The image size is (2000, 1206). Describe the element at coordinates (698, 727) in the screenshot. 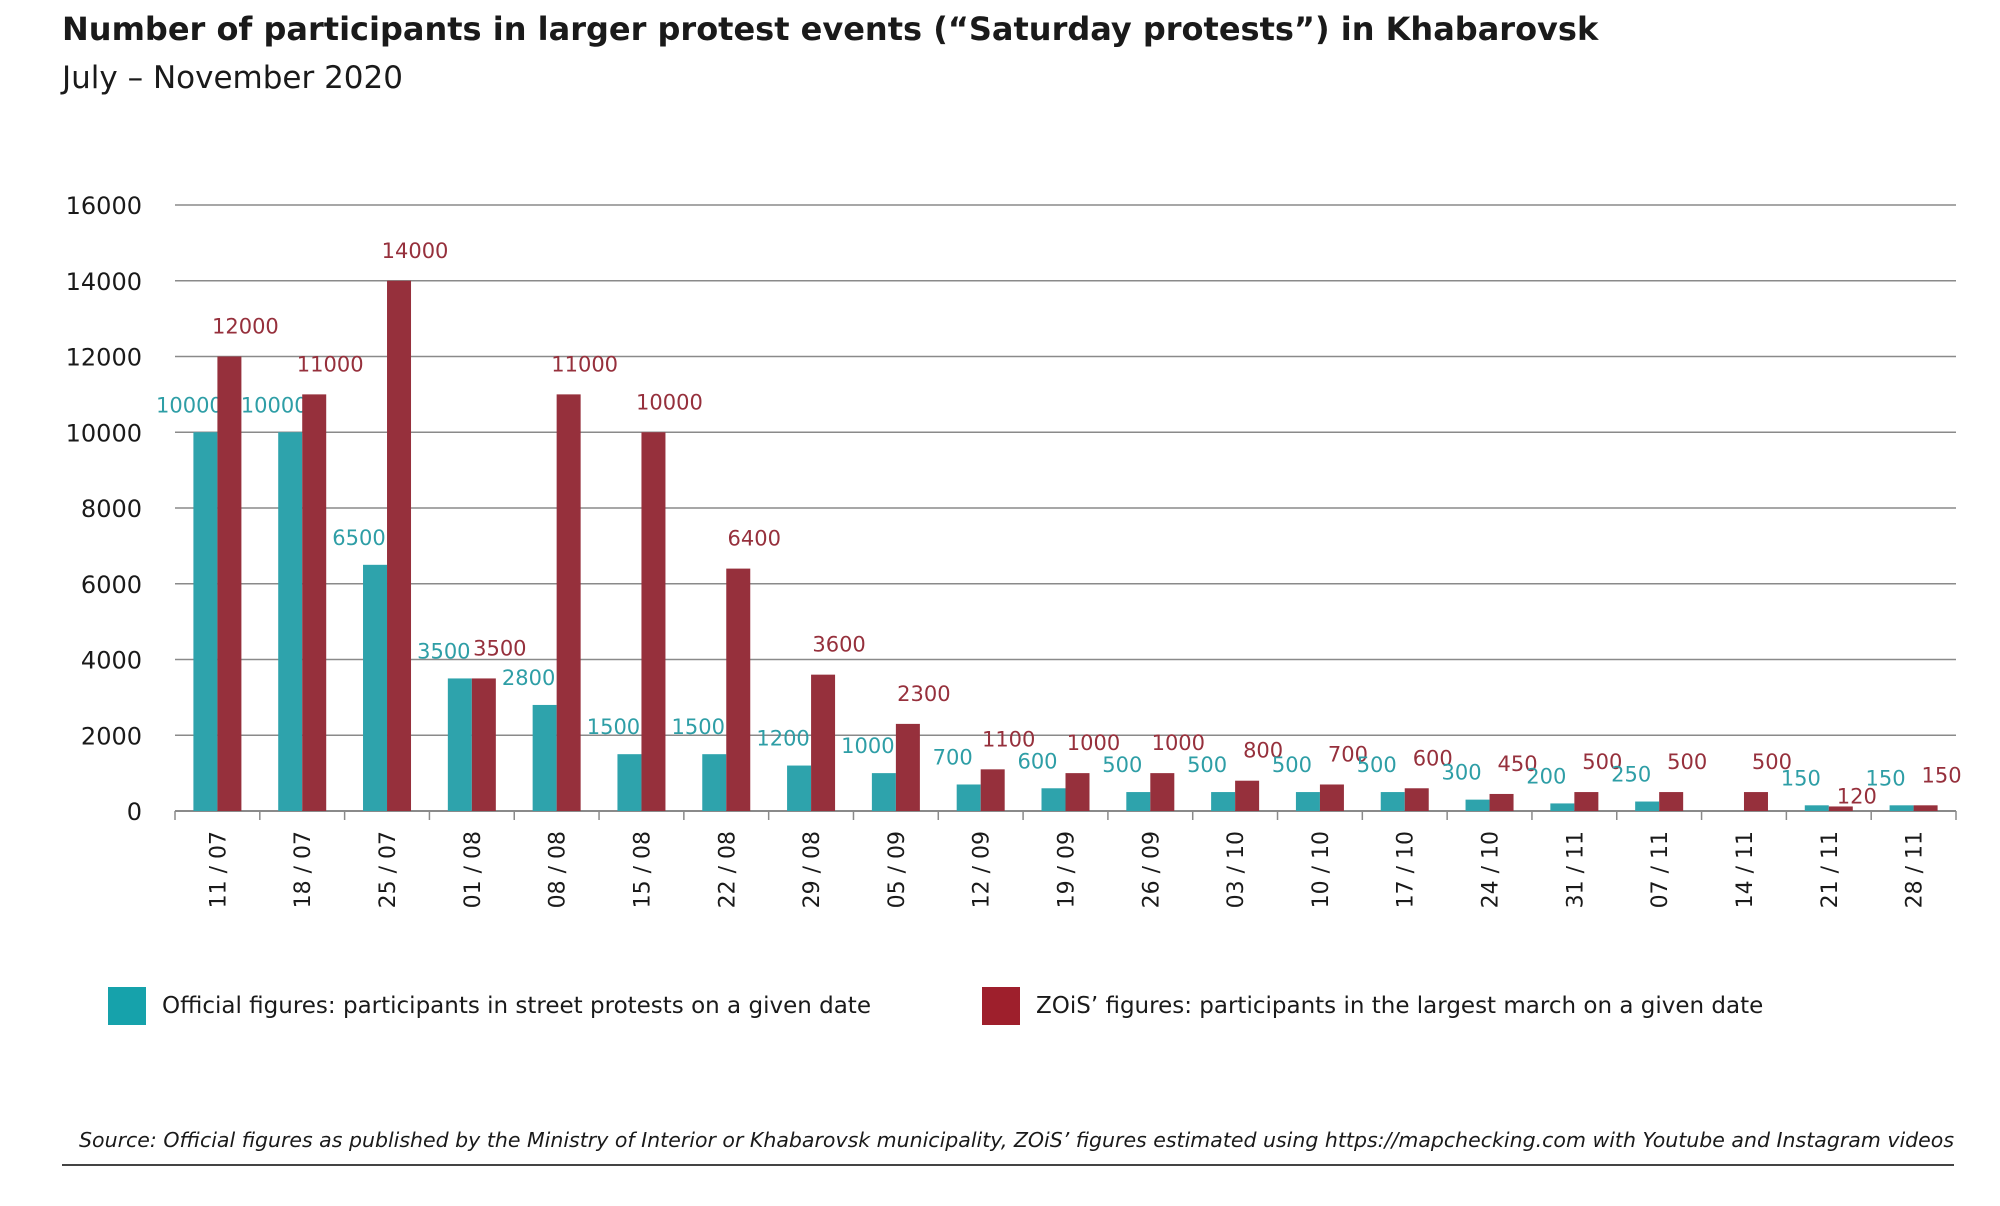

I see `data-label-official: 1500` at that location.